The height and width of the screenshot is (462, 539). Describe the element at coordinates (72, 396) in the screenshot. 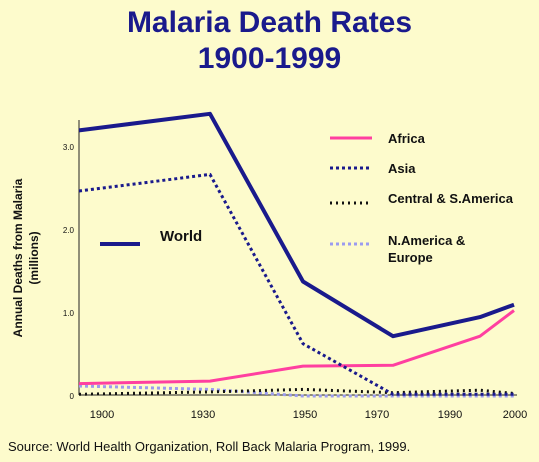

I see `y-tick-label: 0` at that location.